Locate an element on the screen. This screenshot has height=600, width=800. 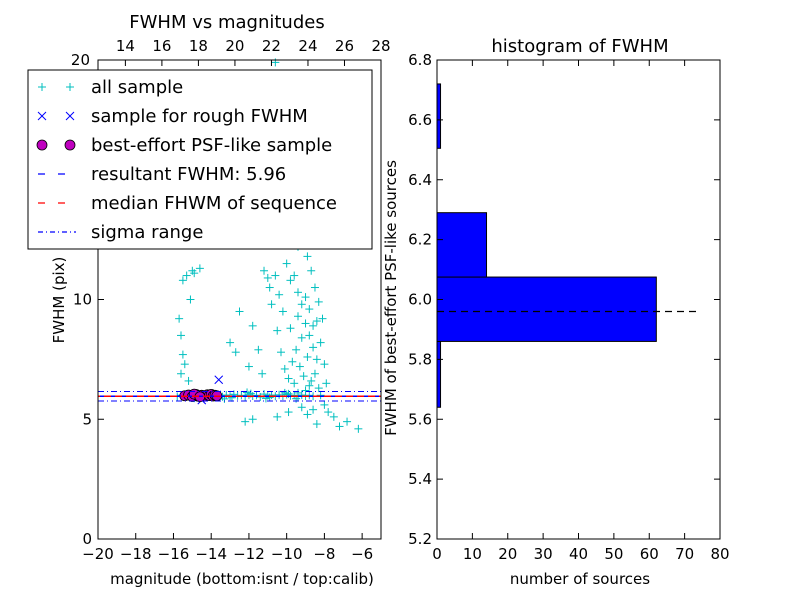
rough-fwhm-point is located at coordinates (219, 380).